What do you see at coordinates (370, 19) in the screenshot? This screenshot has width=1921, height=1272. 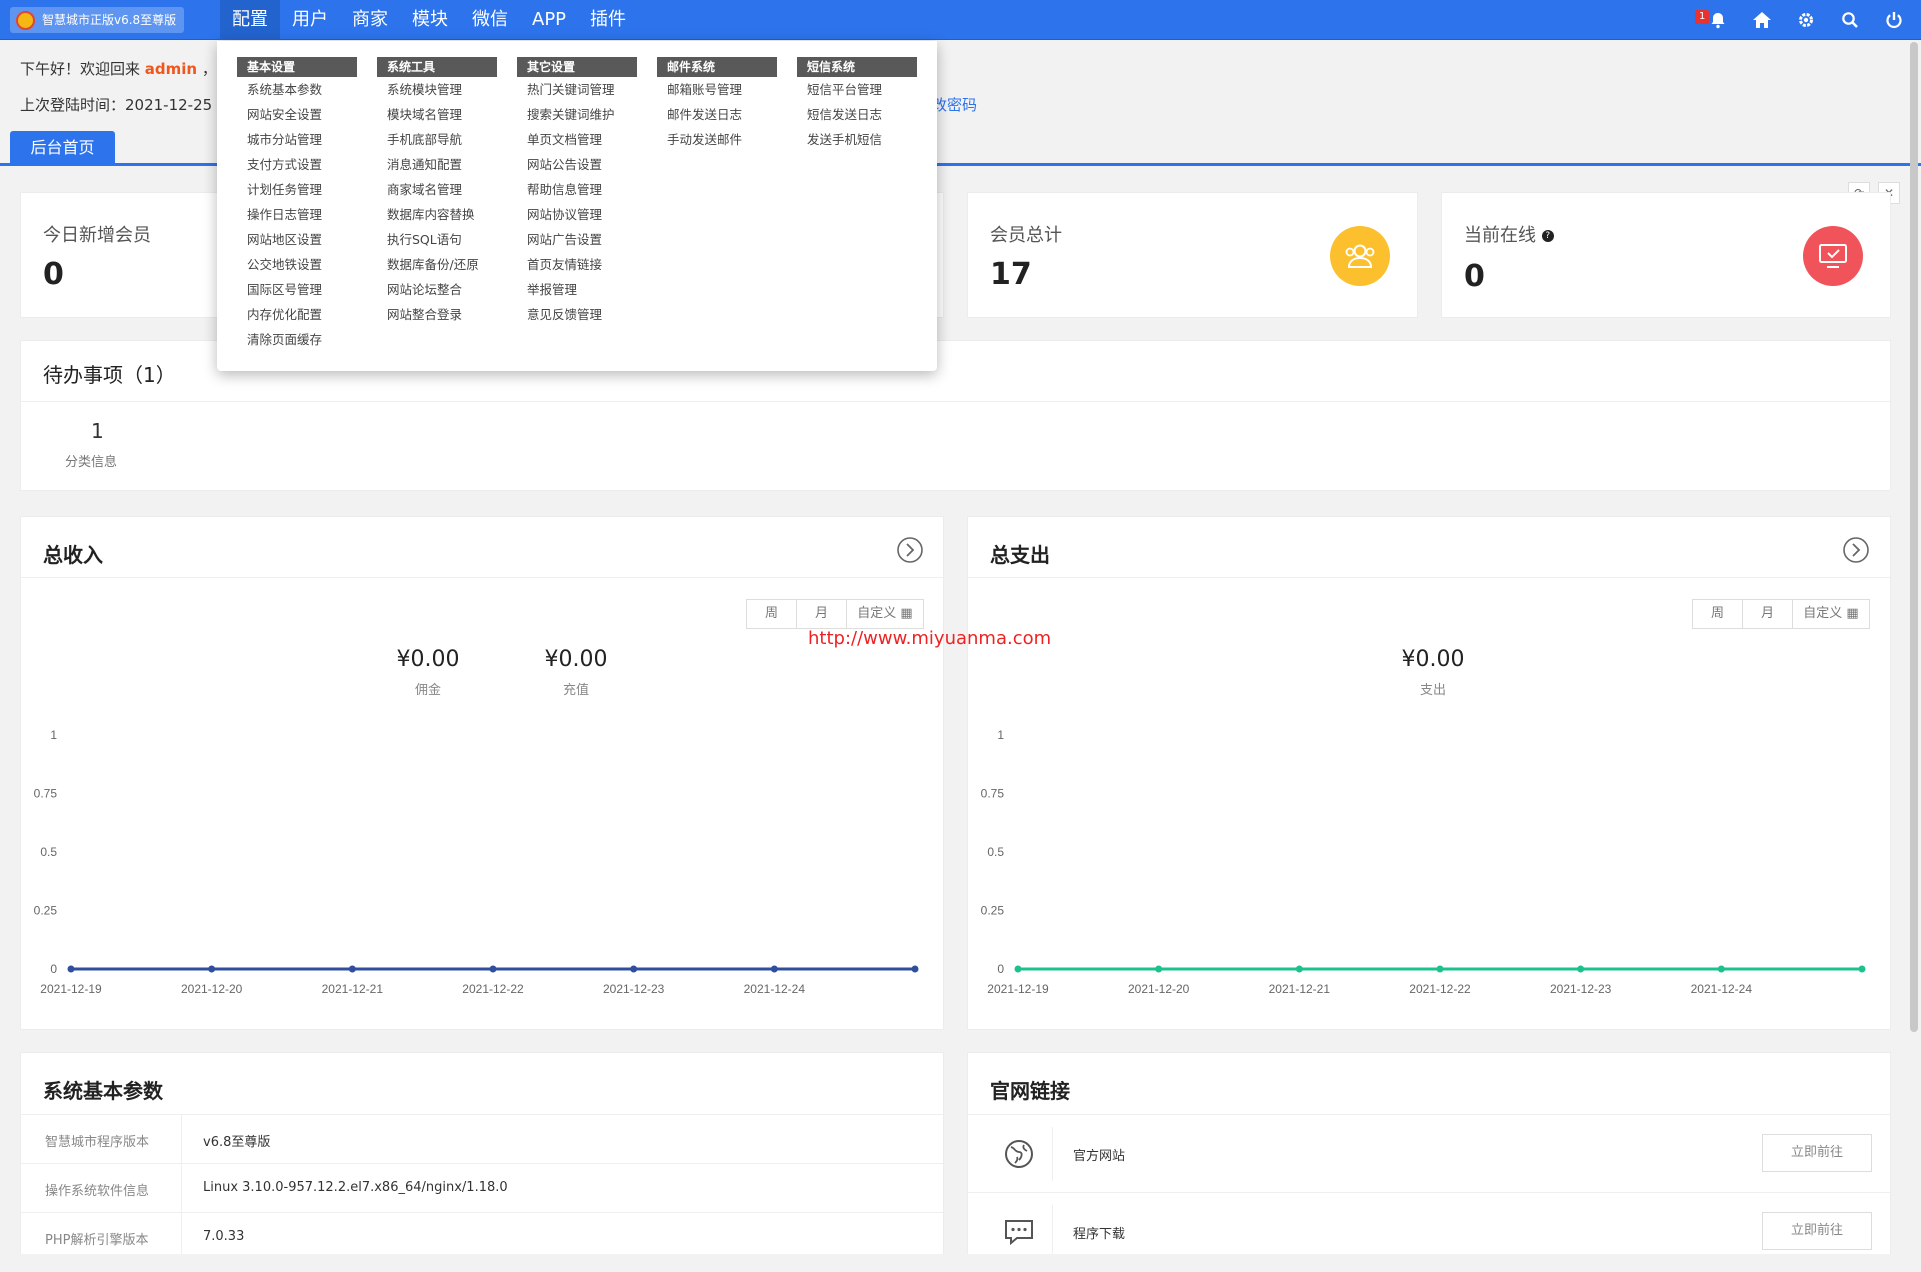 I see `nav-merchants: 商家` at bounding box center [370, 19].